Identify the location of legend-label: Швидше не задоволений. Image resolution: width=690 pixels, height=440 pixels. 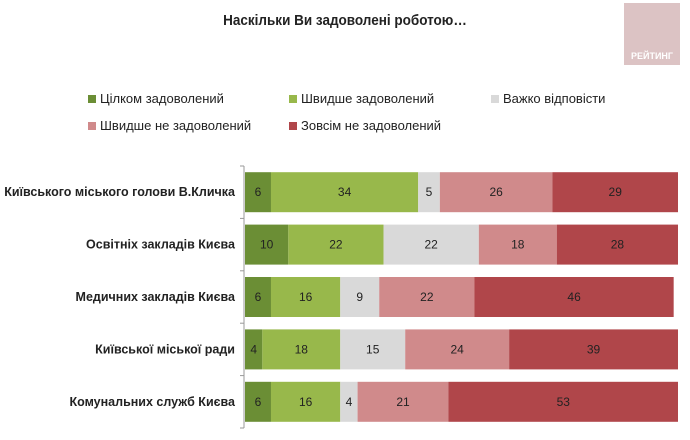
(176, 125).